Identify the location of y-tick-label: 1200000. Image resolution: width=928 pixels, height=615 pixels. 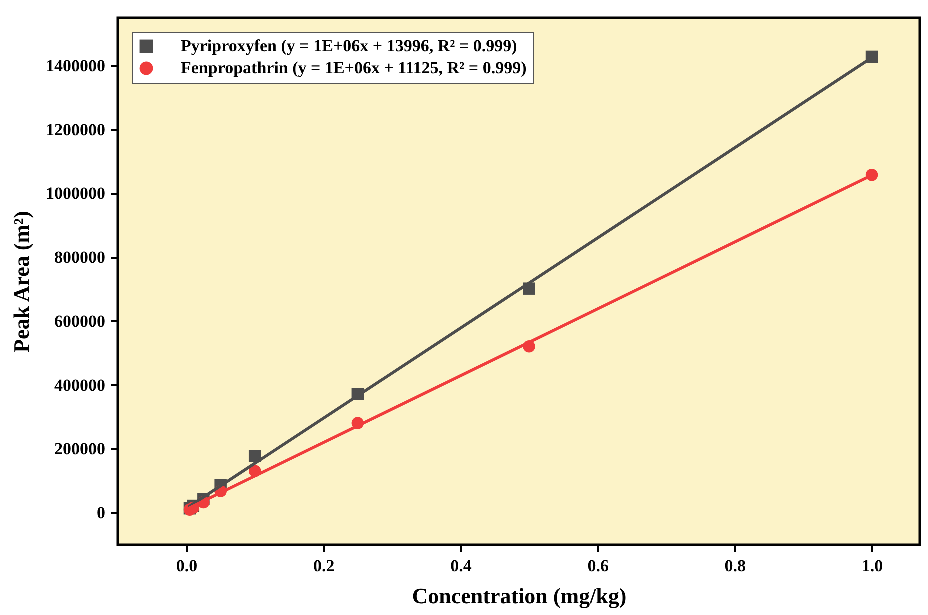
(76, 130).